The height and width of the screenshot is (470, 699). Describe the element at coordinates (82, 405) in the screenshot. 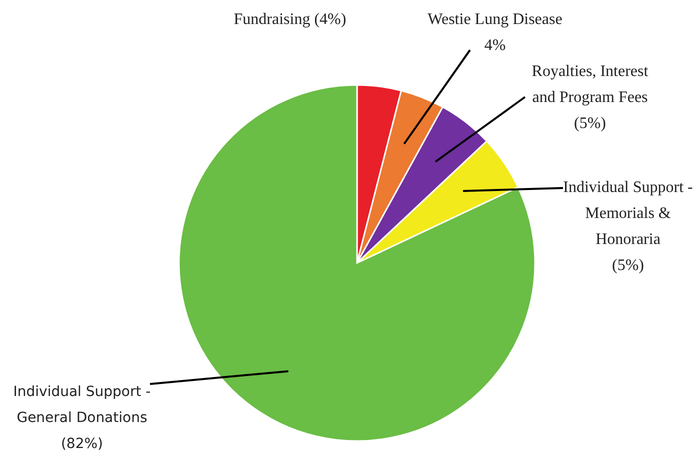

I see `slice-label: Individual Support - General Donations` at that location.